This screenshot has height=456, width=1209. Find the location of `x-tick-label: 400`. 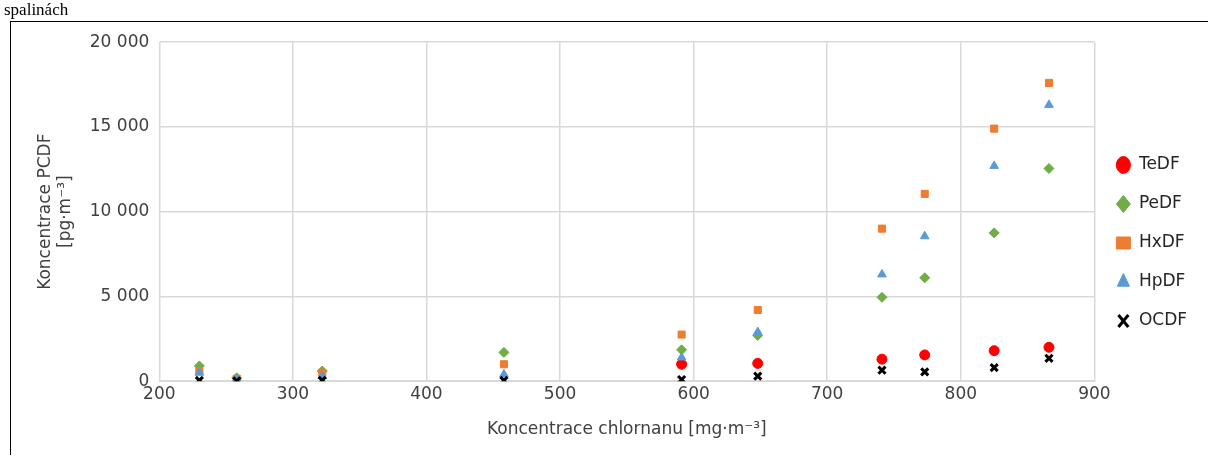

x-tick-label: 400 is located at coordinates (426, 392).